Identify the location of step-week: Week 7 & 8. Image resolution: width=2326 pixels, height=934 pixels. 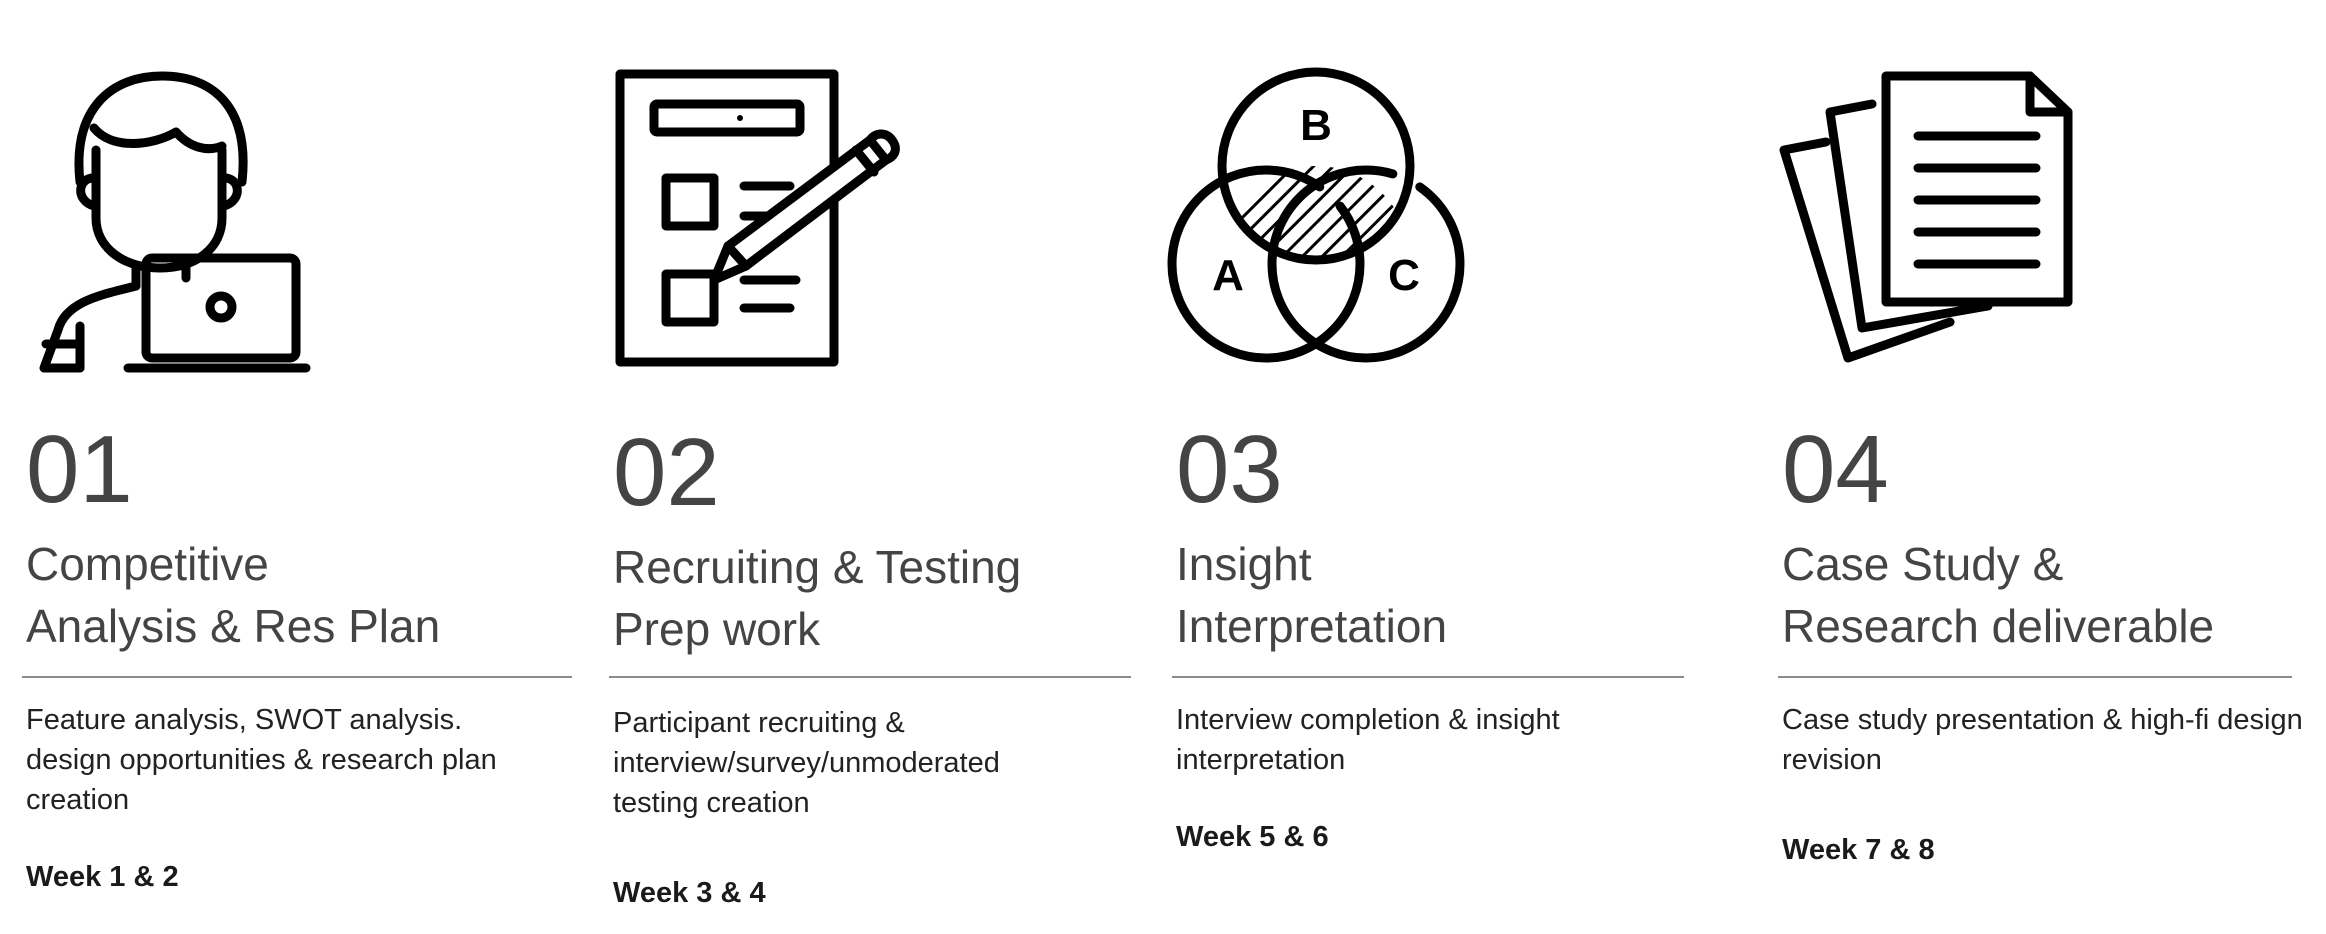
(1858, 850).